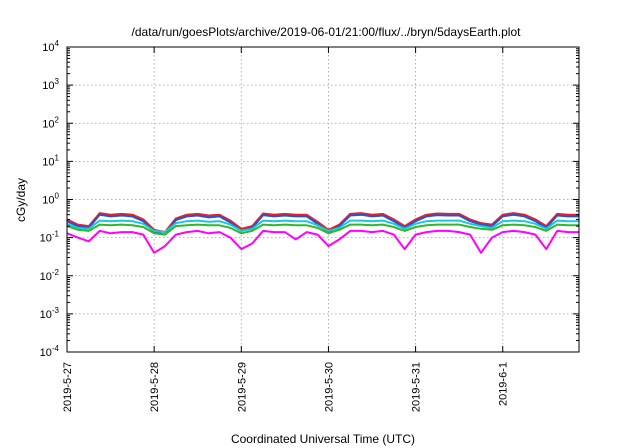  I want to click on x-axis-label: Coordinated Universal Time (UTC), so click(323, 439).